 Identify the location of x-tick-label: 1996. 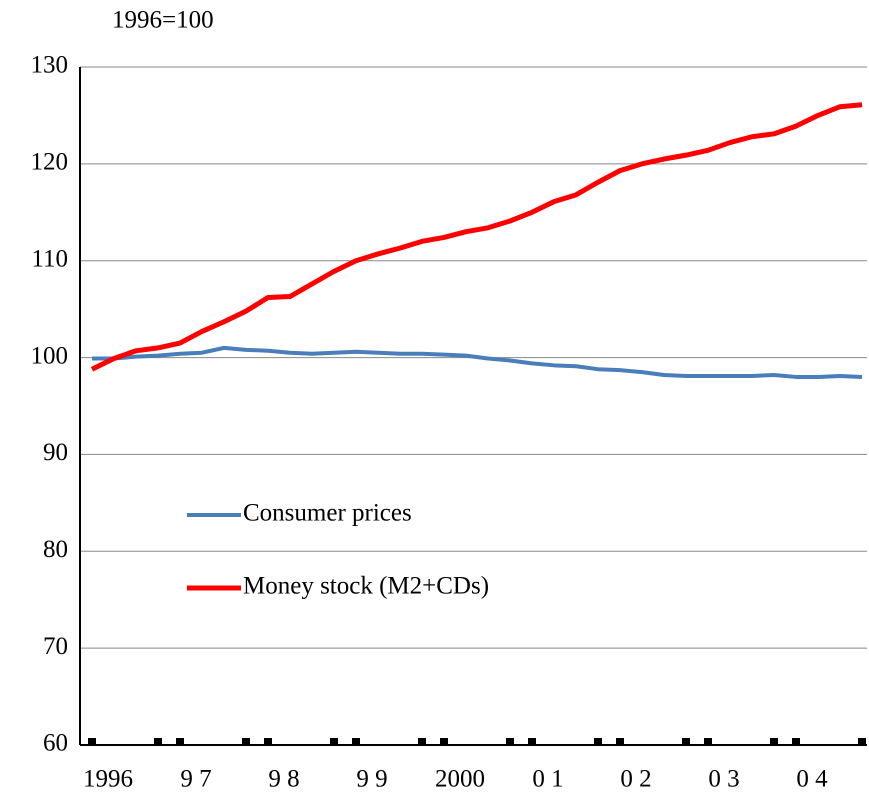
(108, 779).